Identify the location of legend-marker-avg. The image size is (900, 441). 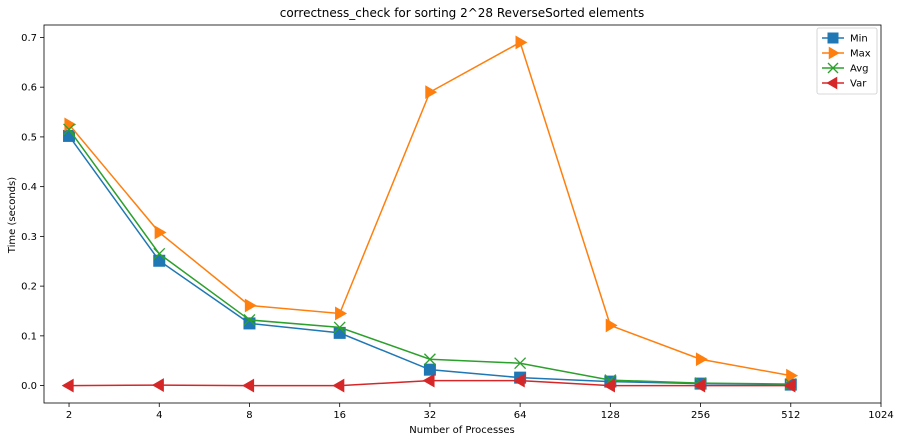
(833, 68).